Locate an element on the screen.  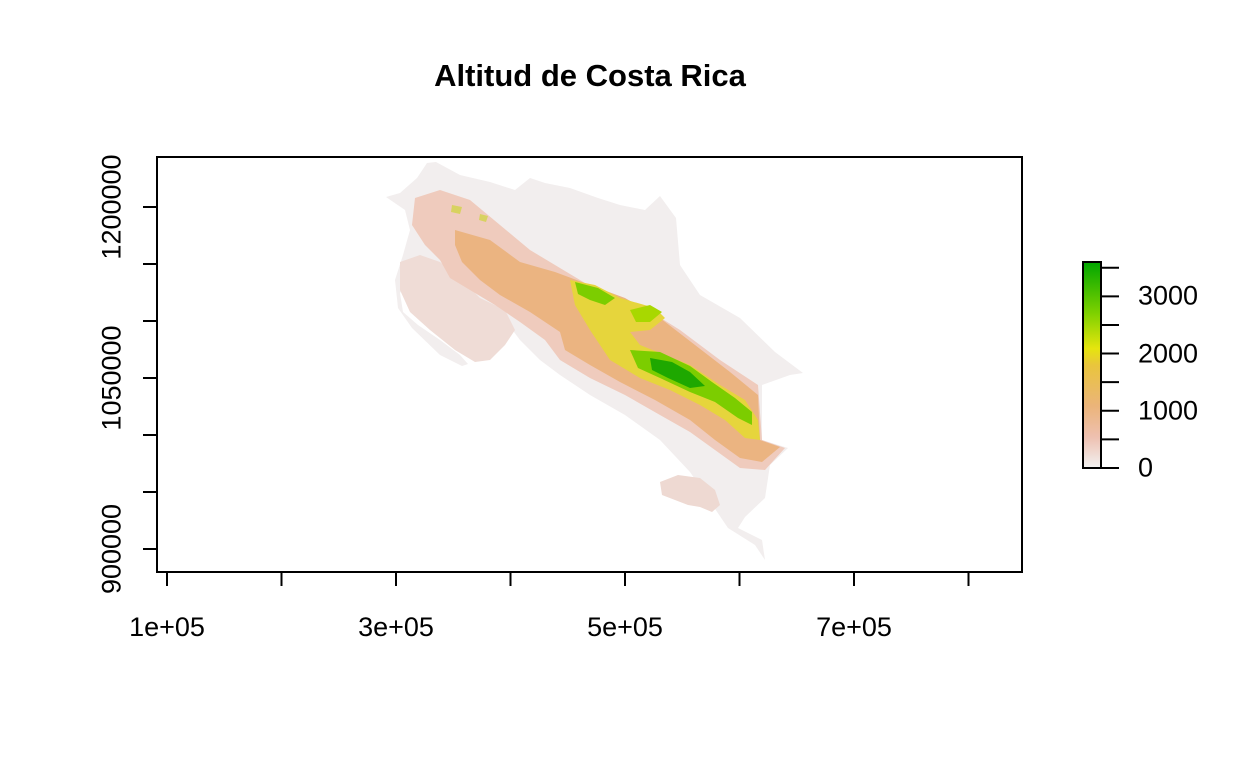
map-title: Altitud de Costa Rica is located at coordinates (590, 75).